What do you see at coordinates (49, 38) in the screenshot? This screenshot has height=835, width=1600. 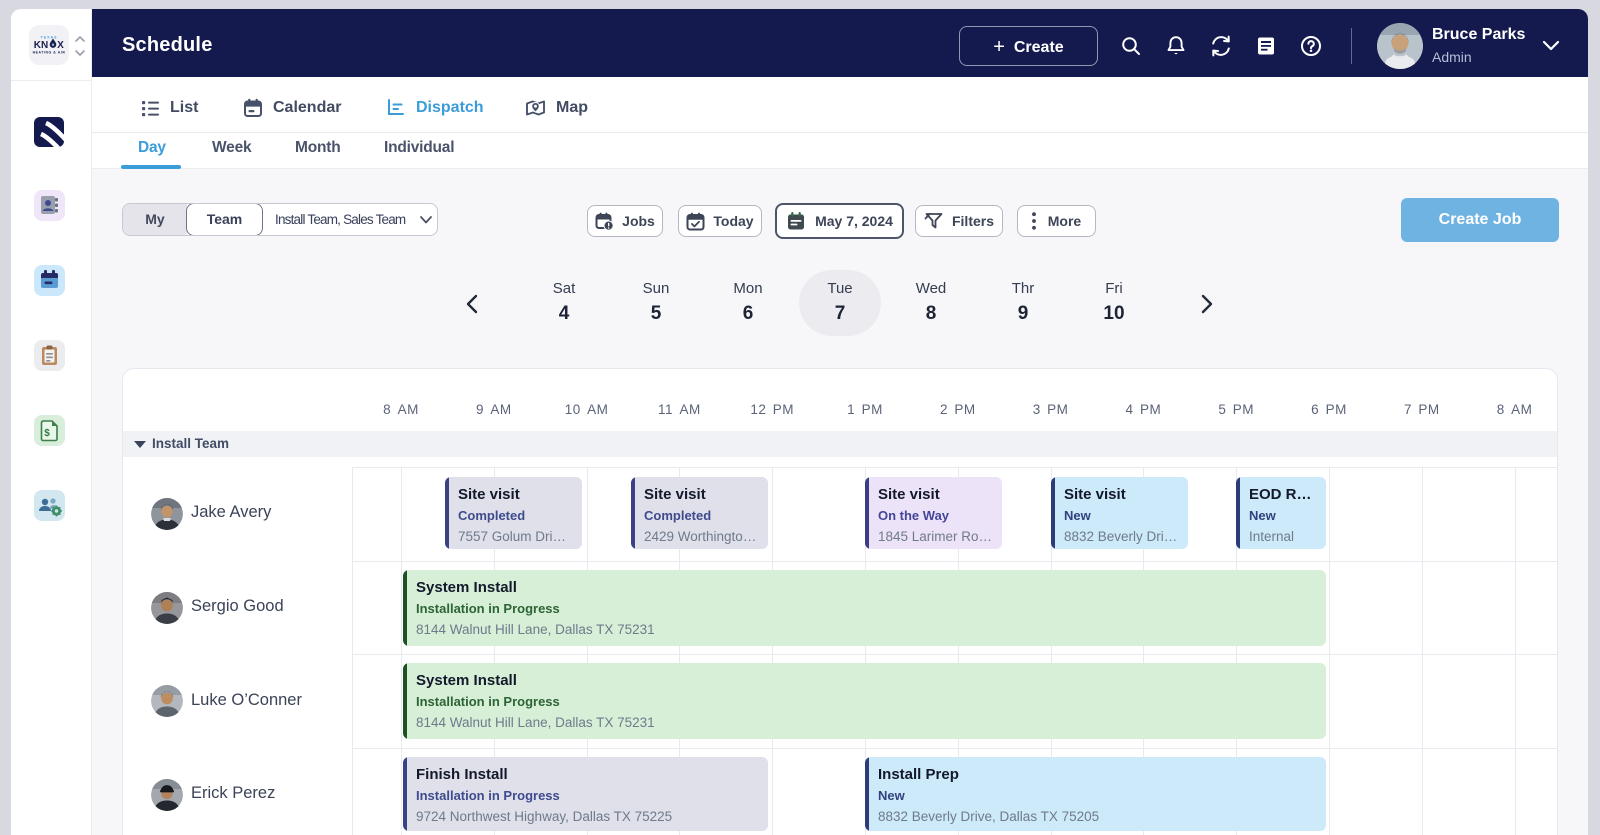 I see `svg-text: TEXAS` at bounding box center [49, 38].